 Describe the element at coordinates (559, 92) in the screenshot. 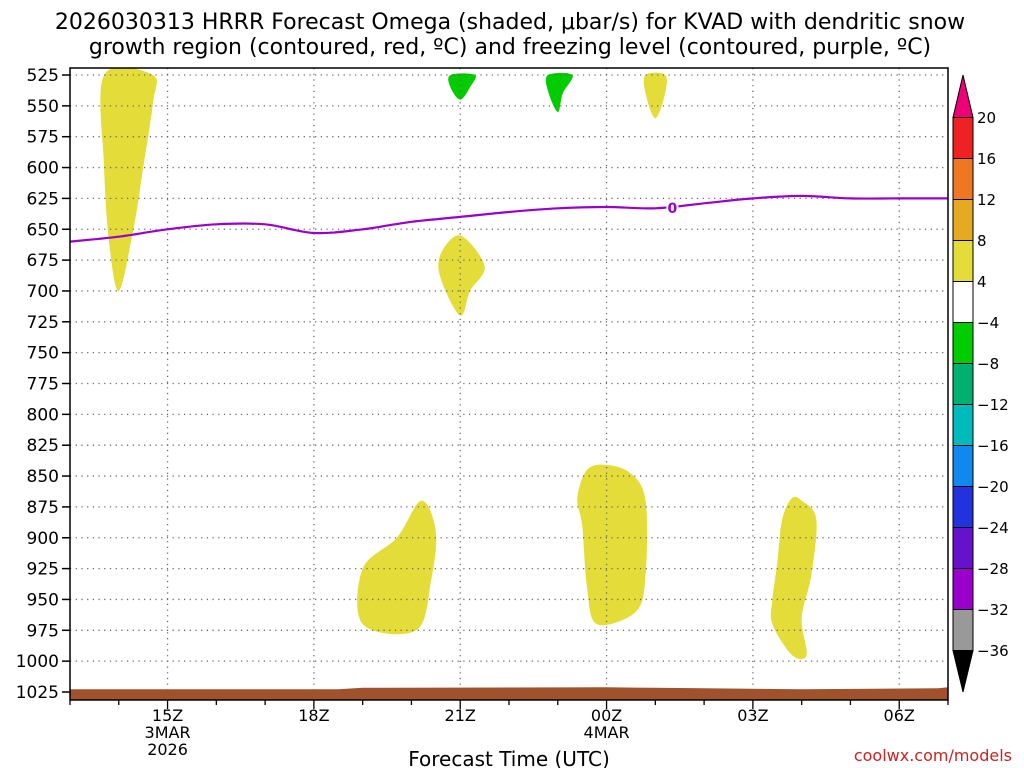

I see `omega-region-descent-23Z-upper` at that location.